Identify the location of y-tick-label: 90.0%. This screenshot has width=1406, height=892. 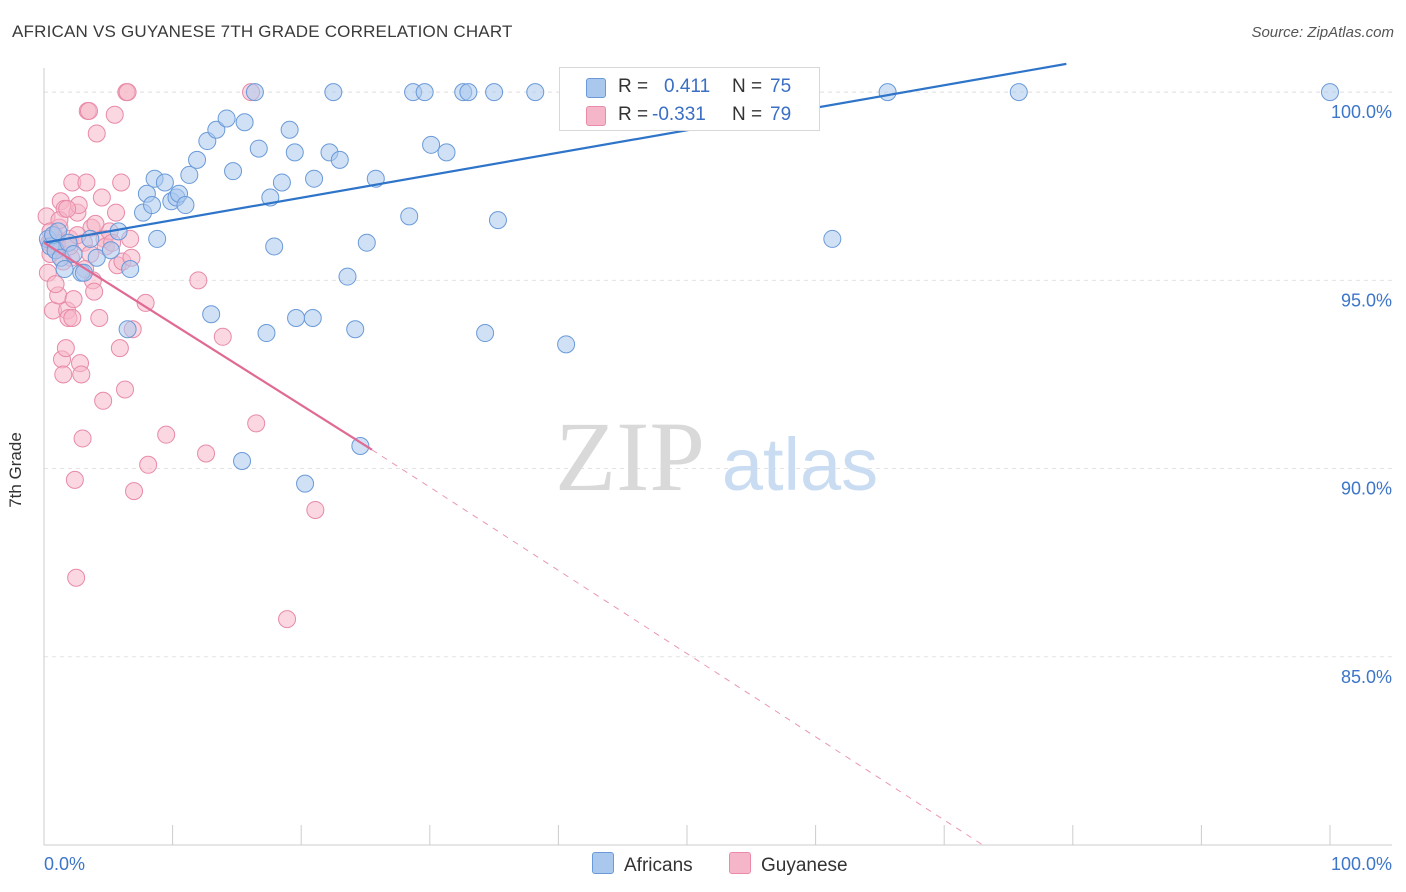
(1366, 489).